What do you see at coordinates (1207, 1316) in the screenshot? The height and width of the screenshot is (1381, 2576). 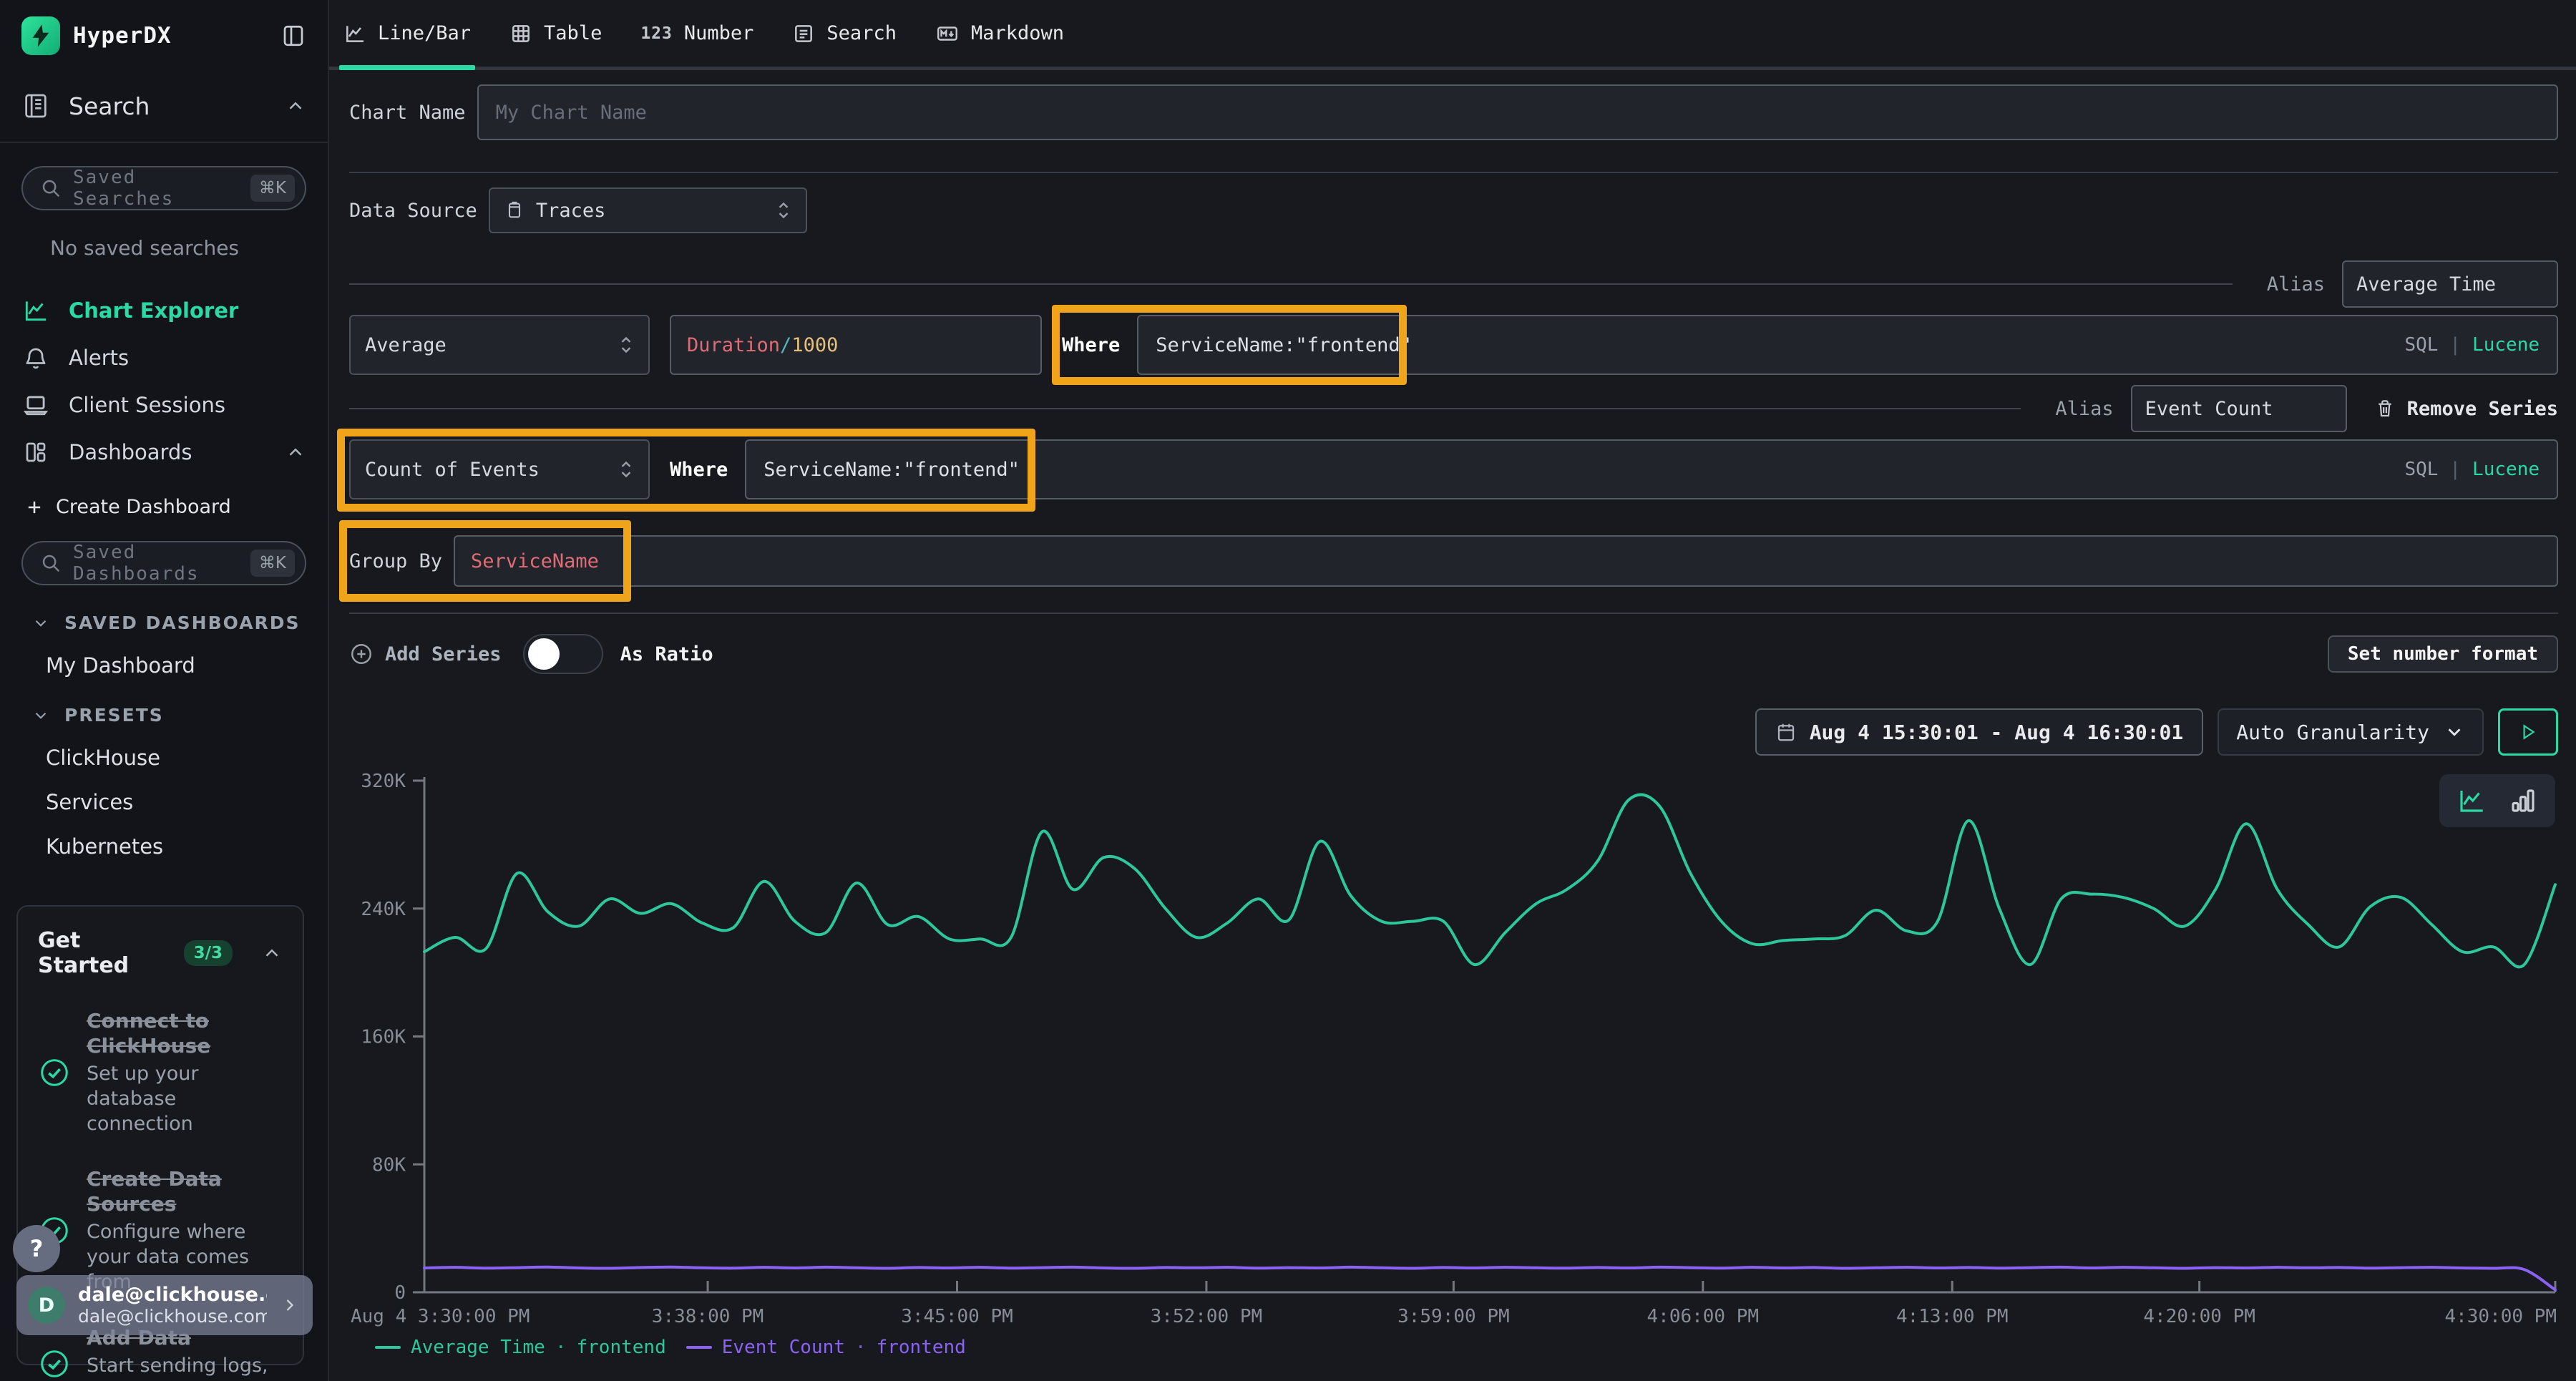 I see `svg-text: 3:52:00 PM` at bounding box center [1207, 1316].